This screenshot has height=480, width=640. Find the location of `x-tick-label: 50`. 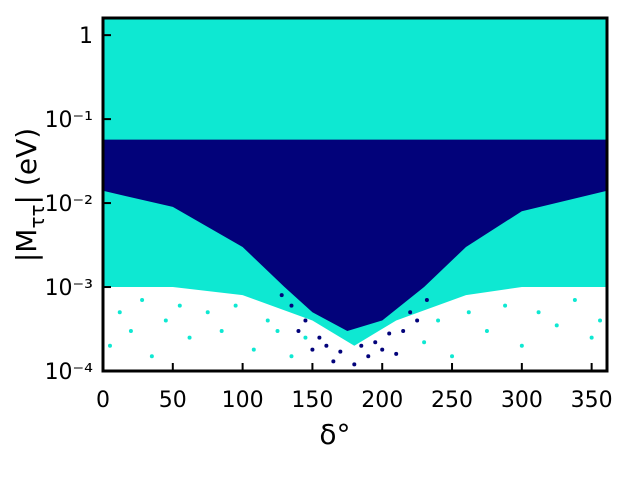

x-tick-label: 50 is located at coordinates (173, 400).